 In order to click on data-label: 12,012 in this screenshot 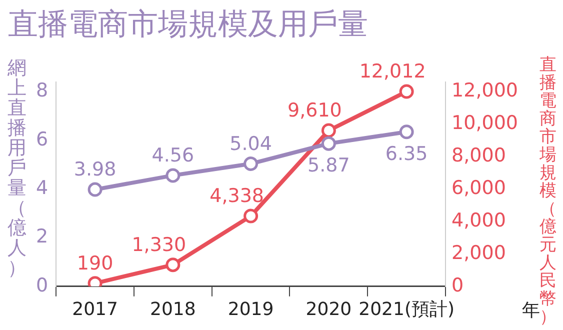, I will do `click(392, 71)`.